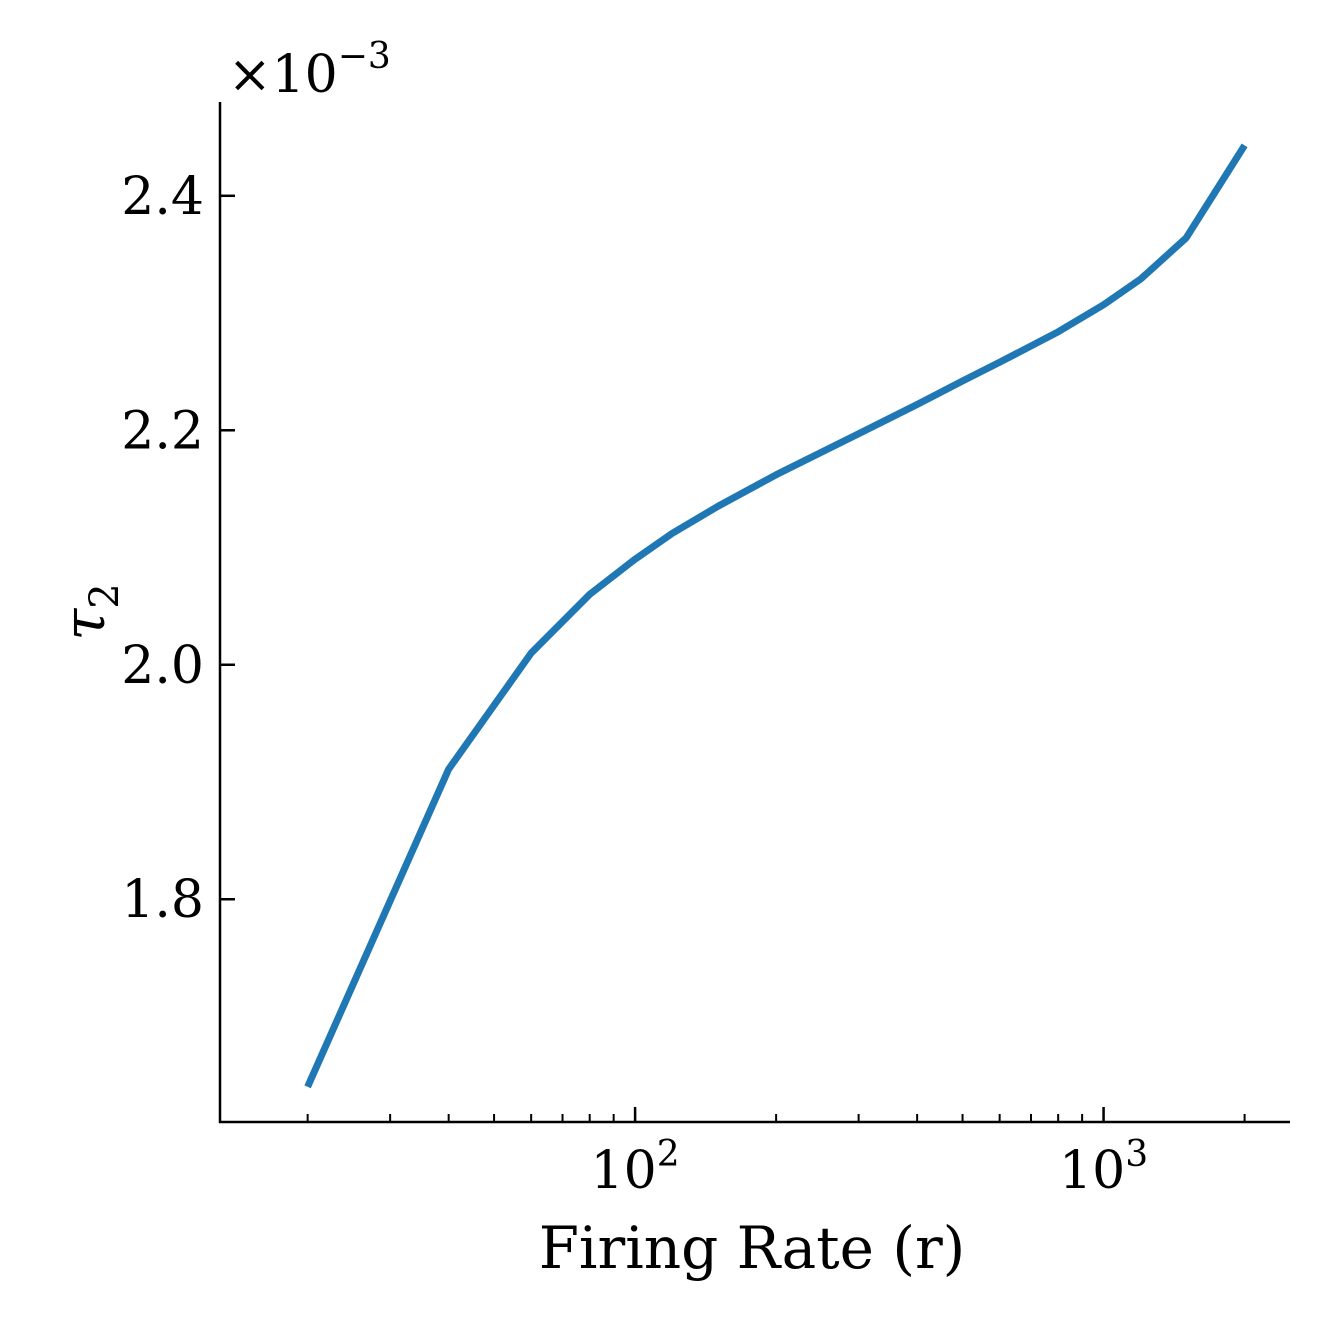 The height and width of the screenshot is (1329, 1329). I want to click on y-axis-label: τ2, so click(89, 612).